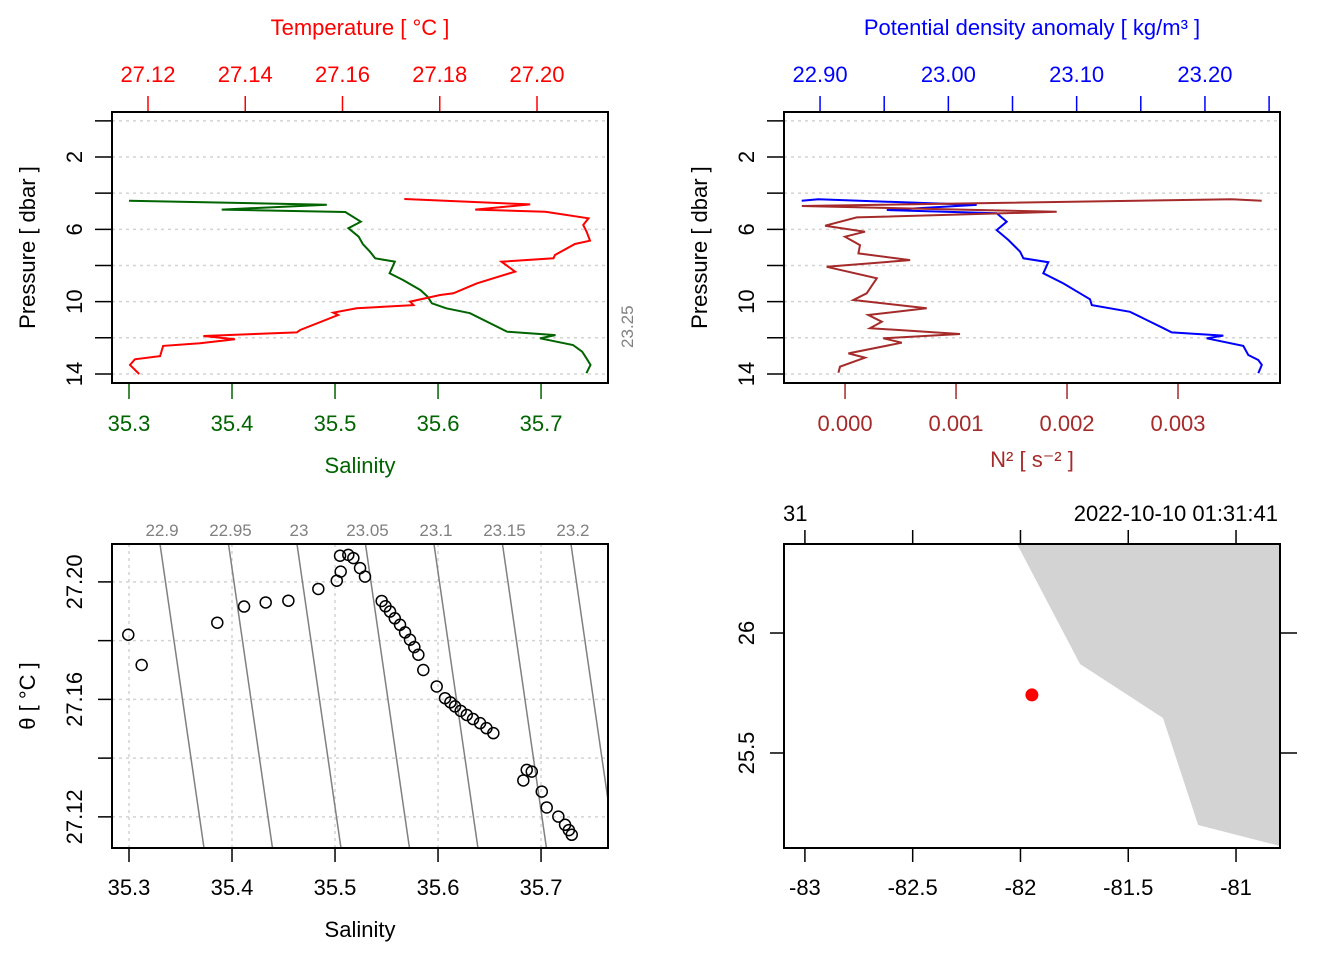 This screenshot has height=960, width=1344. Describe the element at coordinates (1128, 887) in the screenshot. I see `longitude-label: -81.5` at that location.